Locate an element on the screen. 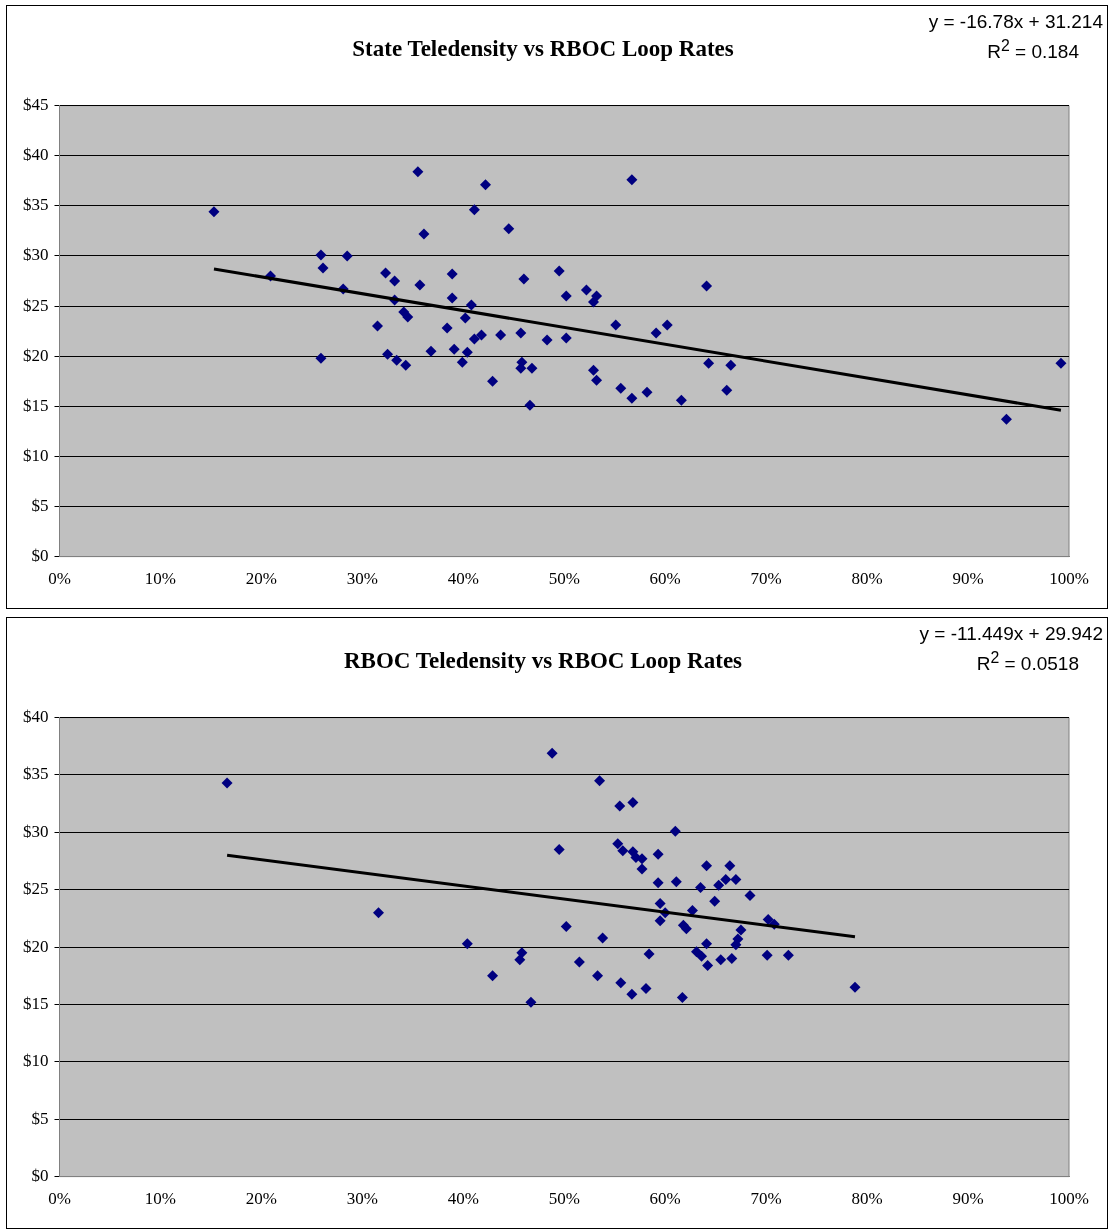 The width and height of the screenshot is (1114, 1232). y-tick-label: $45 is located at coordinates (36, 105).